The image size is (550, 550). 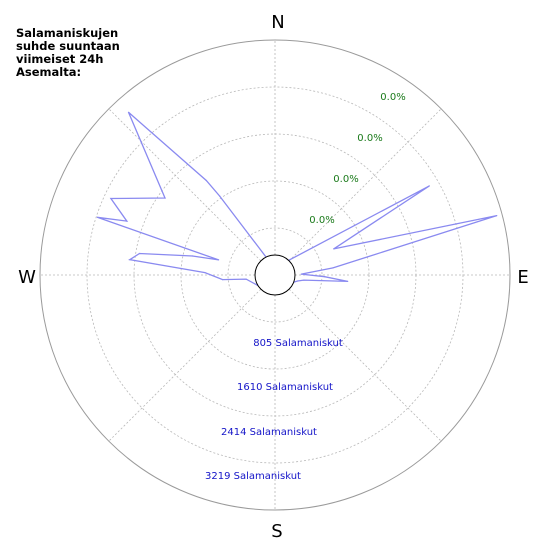 What do you see at coordinates (345, 179) in the screenshot?
I see `percent-ring-label-2: 0.0%` at bounding box center [345, 179].